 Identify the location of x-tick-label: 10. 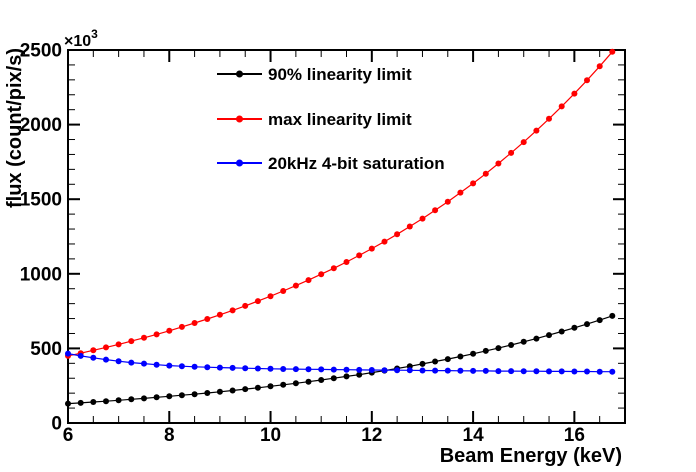
(270, 435).